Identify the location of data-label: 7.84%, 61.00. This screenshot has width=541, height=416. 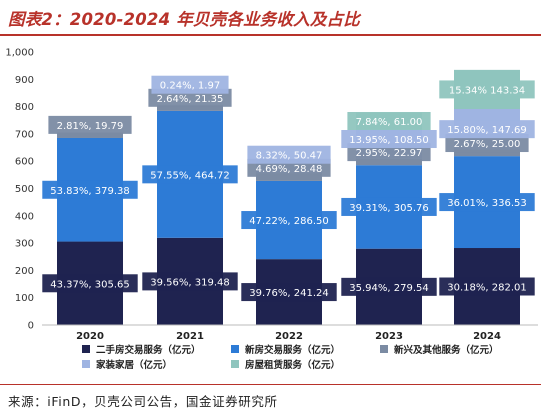
(389, 122).